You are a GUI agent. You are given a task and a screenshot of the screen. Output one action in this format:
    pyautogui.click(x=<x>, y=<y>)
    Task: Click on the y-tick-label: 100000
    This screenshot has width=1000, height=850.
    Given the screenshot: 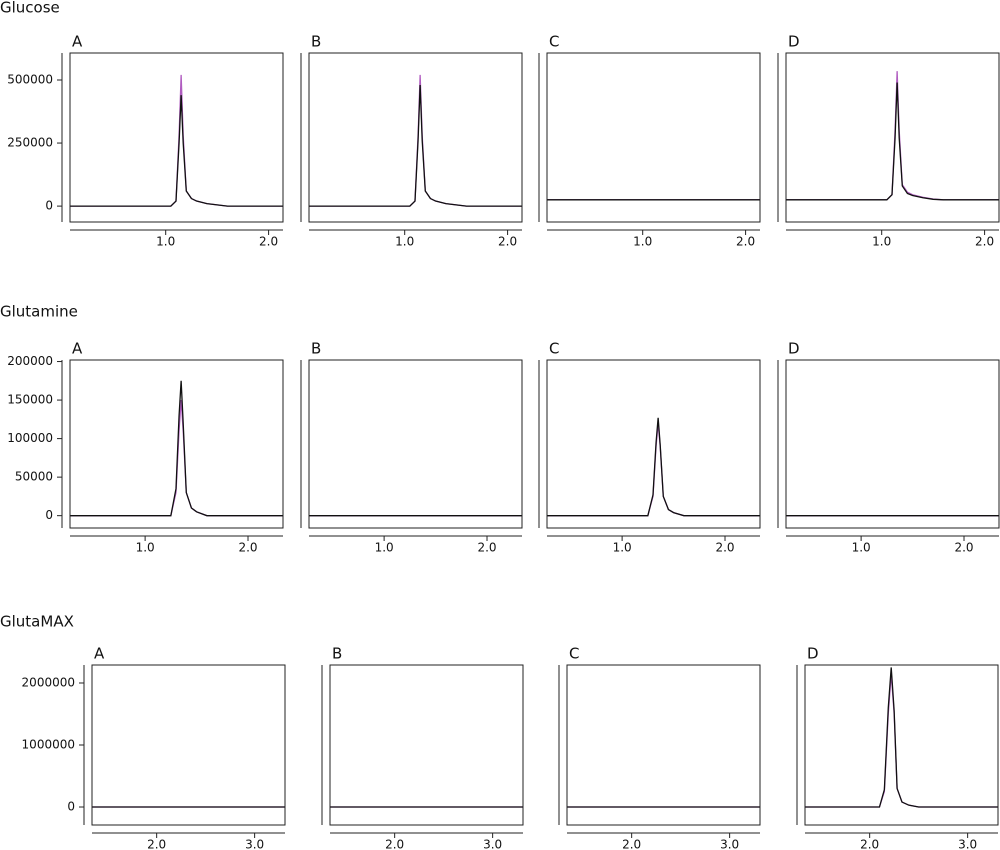 What is the action you would take?
    pyautogui.click(x=30, y=438)
    